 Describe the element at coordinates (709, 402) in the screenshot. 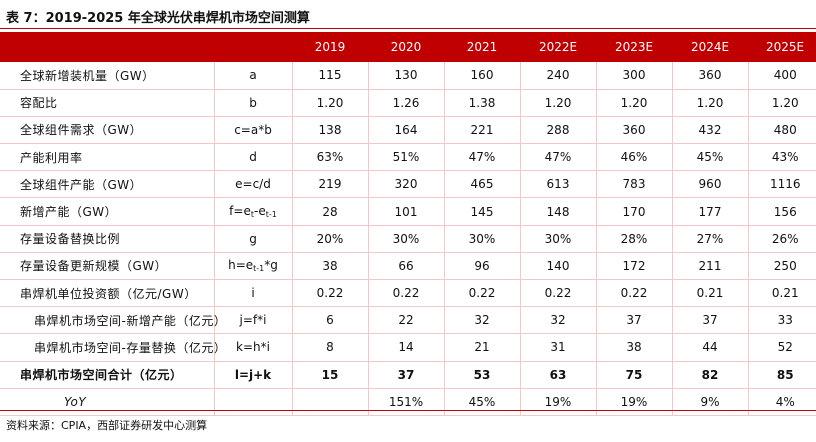

I see `cell: 9%` at that location.